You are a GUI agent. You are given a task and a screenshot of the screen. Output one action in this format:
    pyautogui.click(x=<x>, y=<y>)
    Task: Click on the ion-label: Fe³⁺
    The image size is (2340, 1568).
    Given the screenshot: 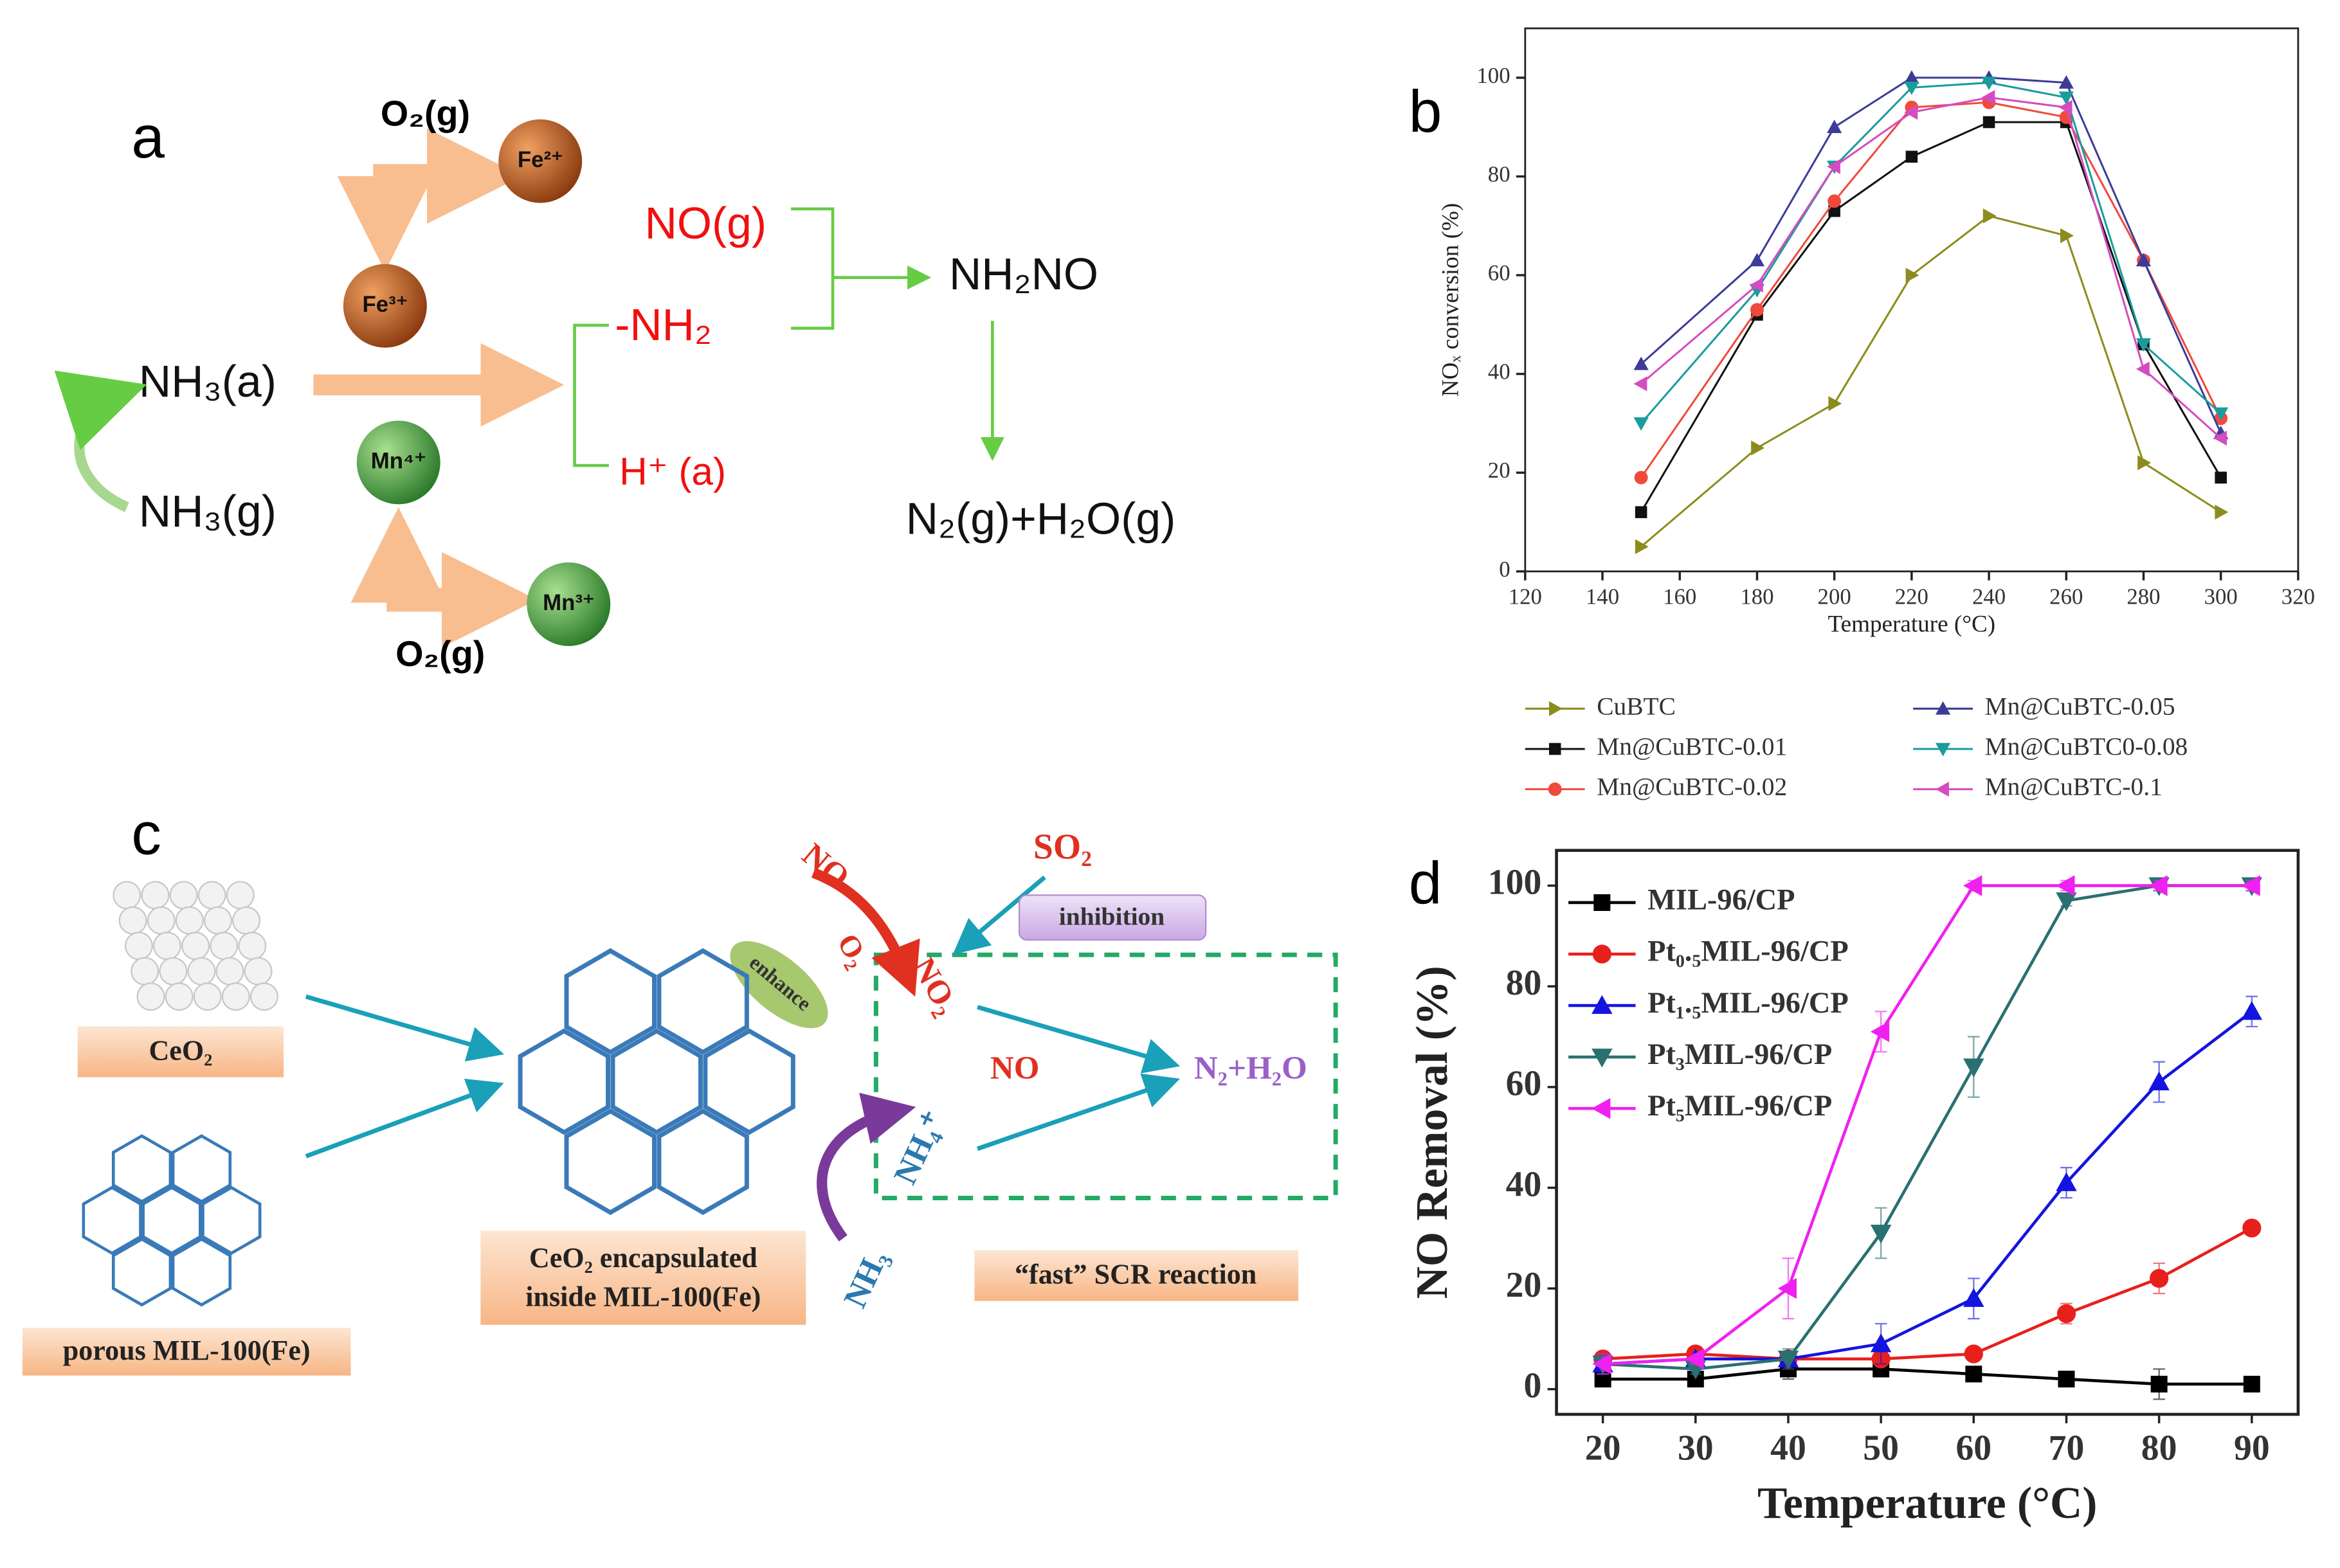 What is the action you would take?
    pyautogui.click(x=385, y=304)
    